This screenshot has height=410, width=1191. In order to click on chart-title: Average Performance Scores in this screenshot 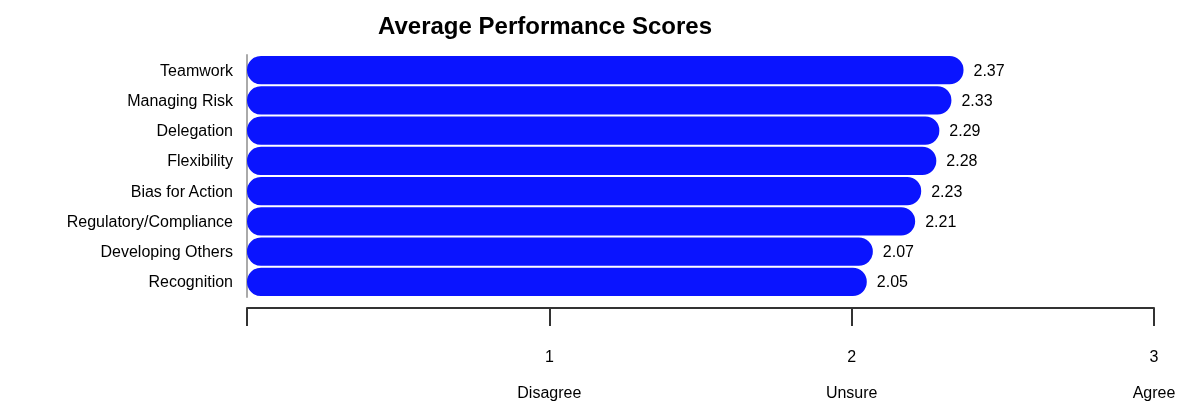, I will do `click(545, 25)`.